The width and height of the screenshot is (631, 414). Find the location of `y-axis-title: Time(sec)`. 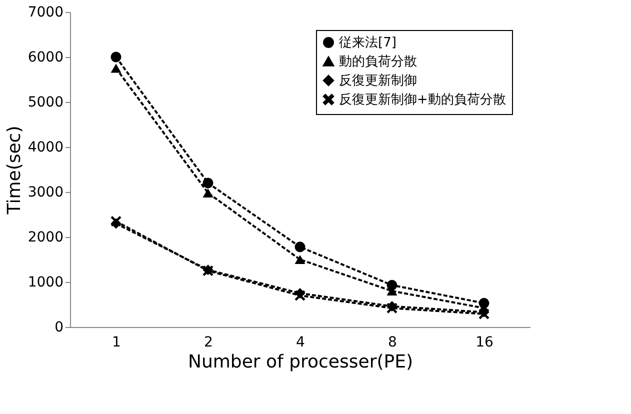

y-axis-title: Time(sec) is located at coordinates (14, 171).